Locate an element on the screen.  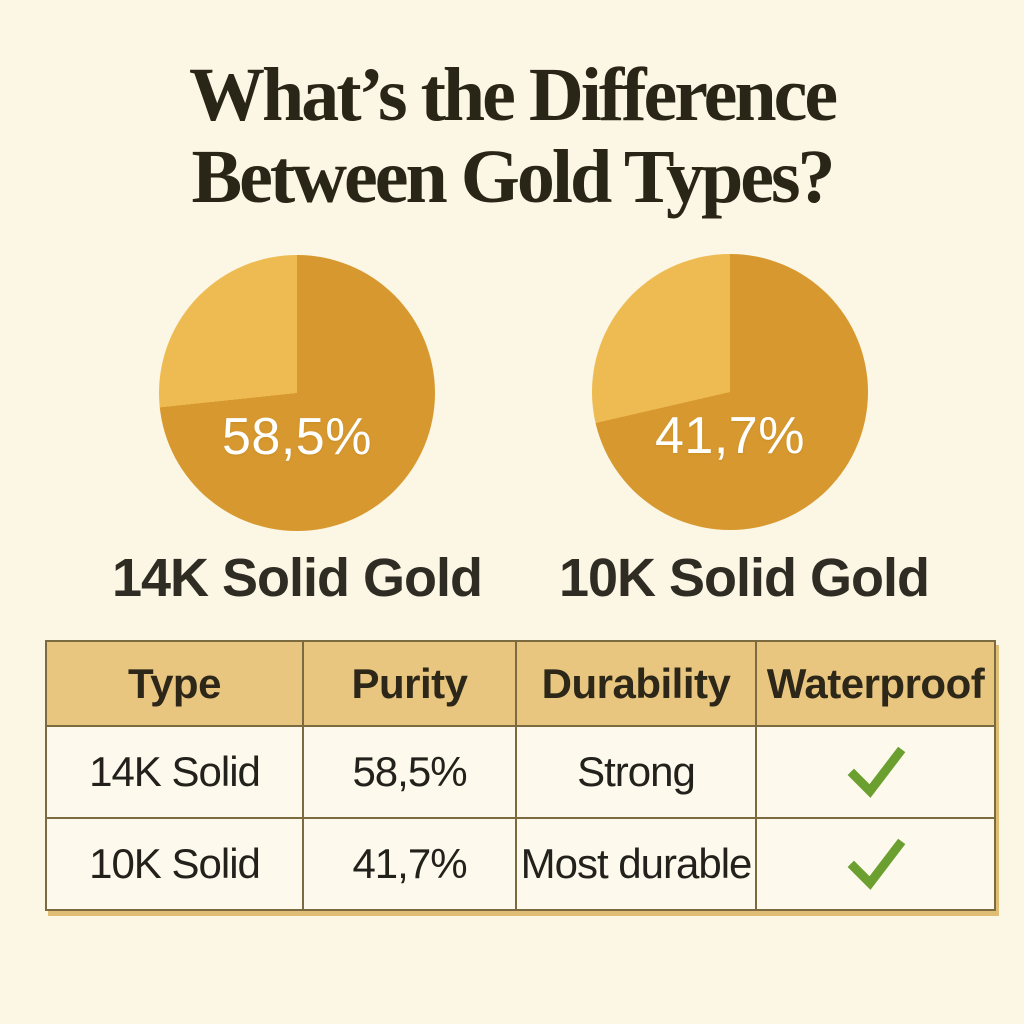
pie-value-10k: 41,7% is located at coordinates (730, 436).